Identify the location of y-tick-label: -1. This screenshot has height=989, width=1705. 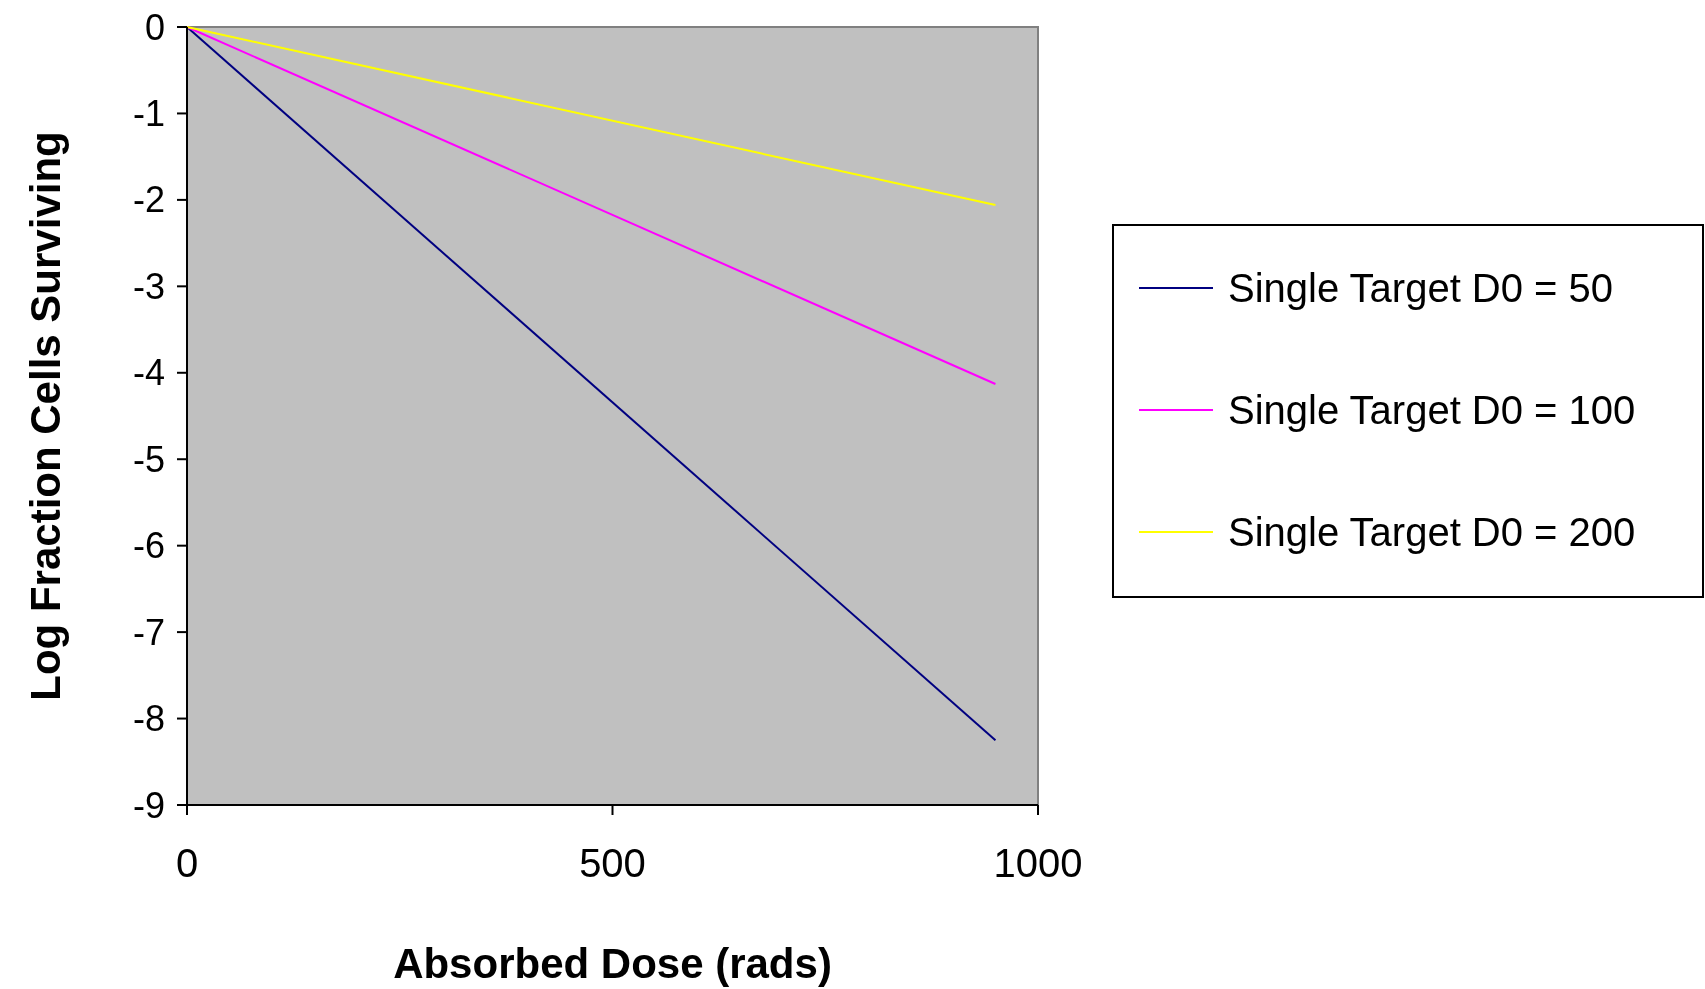
(148, 114).